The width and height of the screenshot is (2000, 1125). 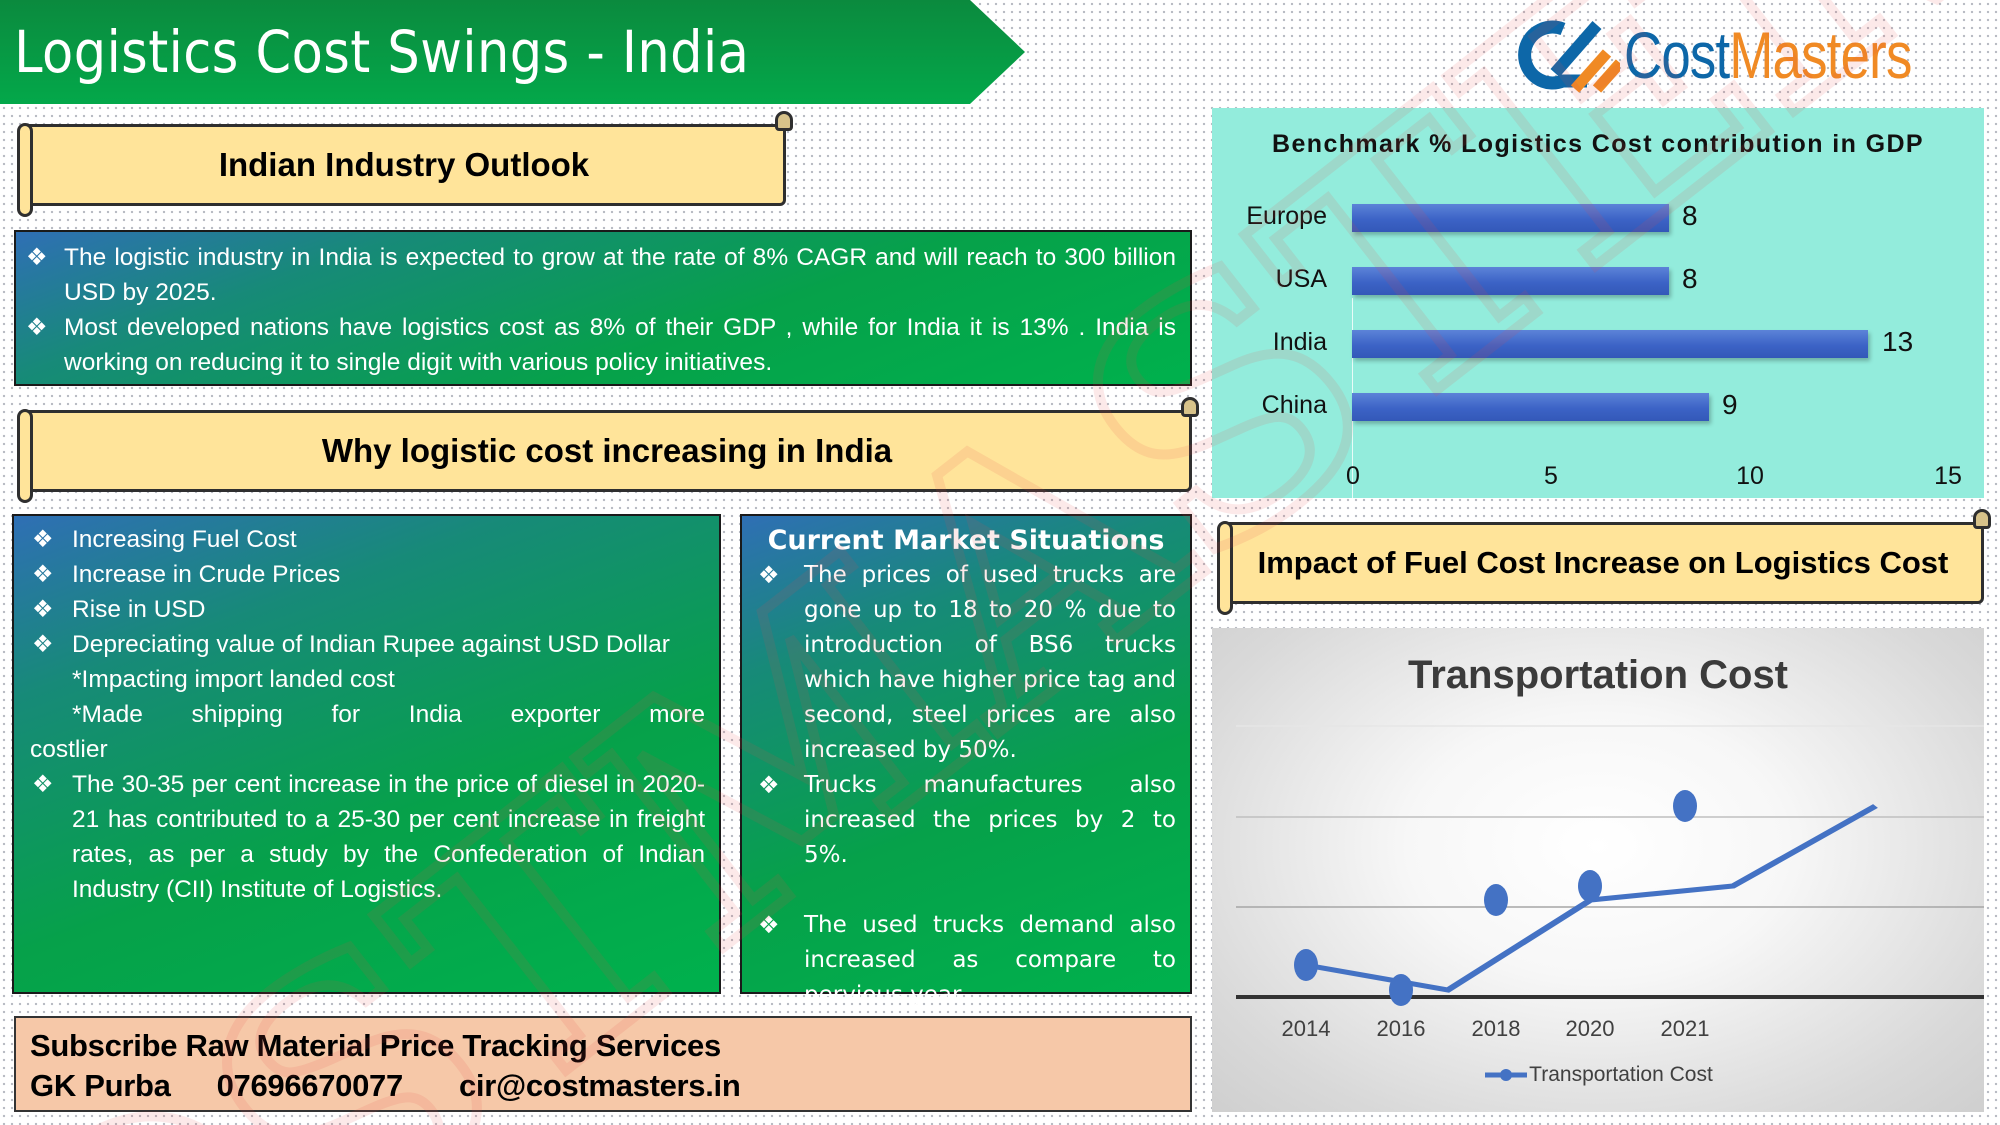 What do you see at coordinates (1750, 476) in the screenshot?
I see `x-tick-label: 10` at bounding box center [1750, 476].